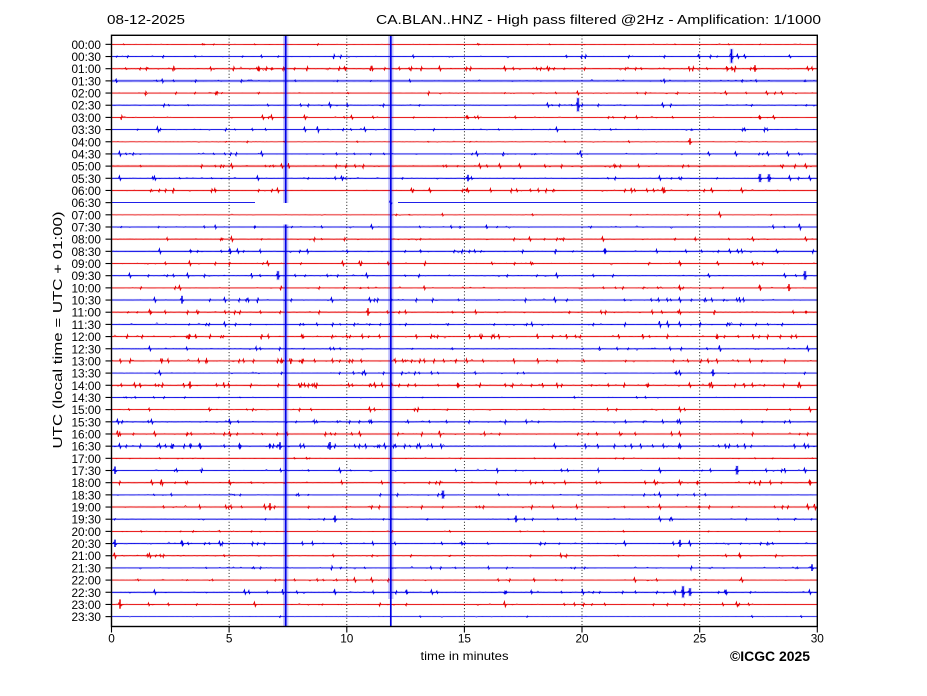 Image resolution: width=927 pixels, height=696 pixels. I want to click on svg-text: 23:30, so click(87, 617).